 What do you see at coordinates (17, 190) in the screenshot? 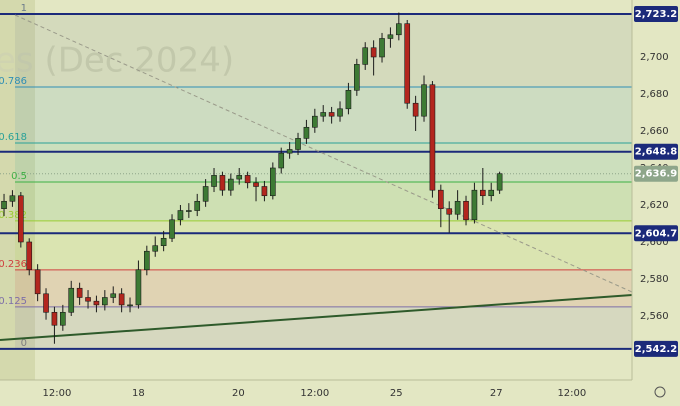
I see `left-shade` at bounding box center [17, 190].